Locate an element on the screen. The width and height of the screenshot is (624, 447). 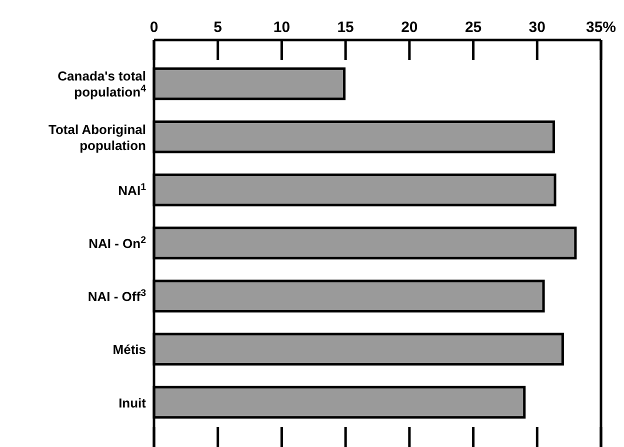
x-tick-label: 5 is located at coordinates (218, 27).